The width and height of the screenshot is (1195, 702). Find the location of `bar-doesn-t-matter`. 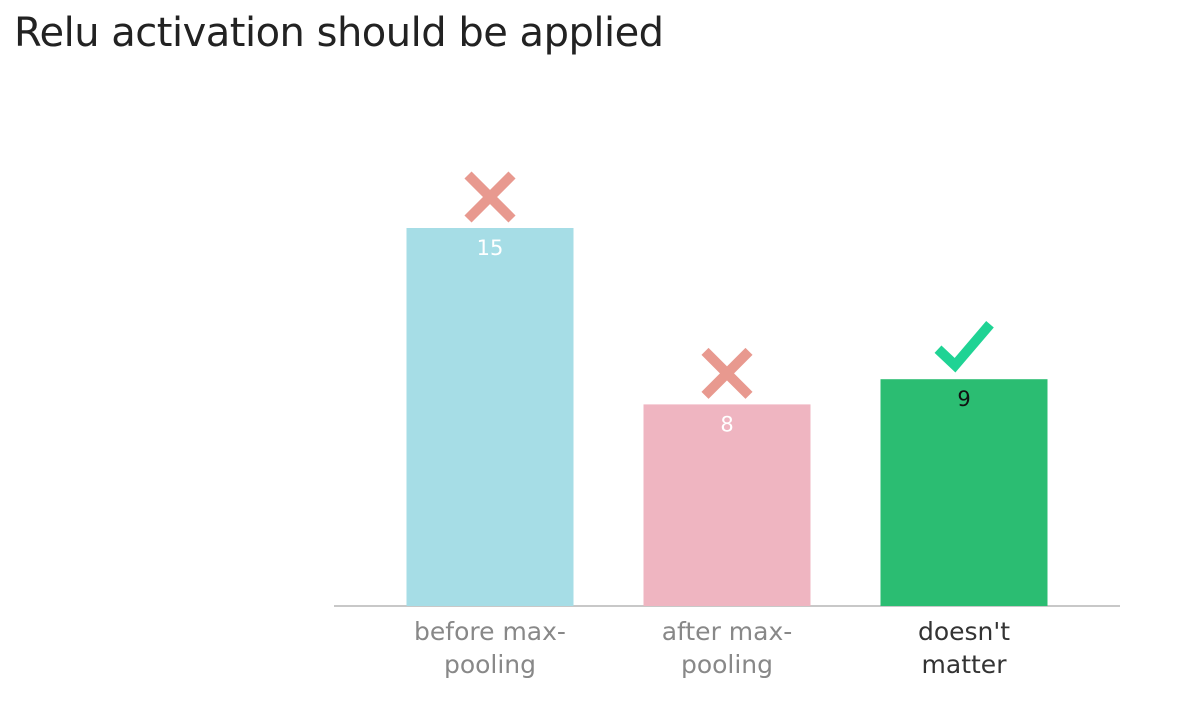

bar-doesn-t-matter is located at coordinates (964, 492).